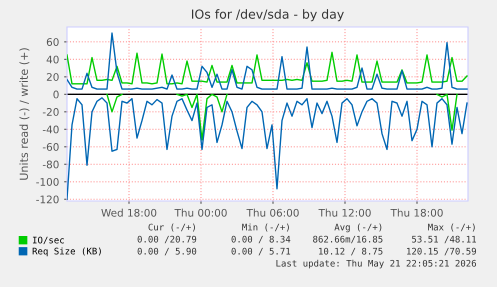 The image size is (497, 287). I want to click on x-tick-label: Thu 18:00, so click(416, 212).